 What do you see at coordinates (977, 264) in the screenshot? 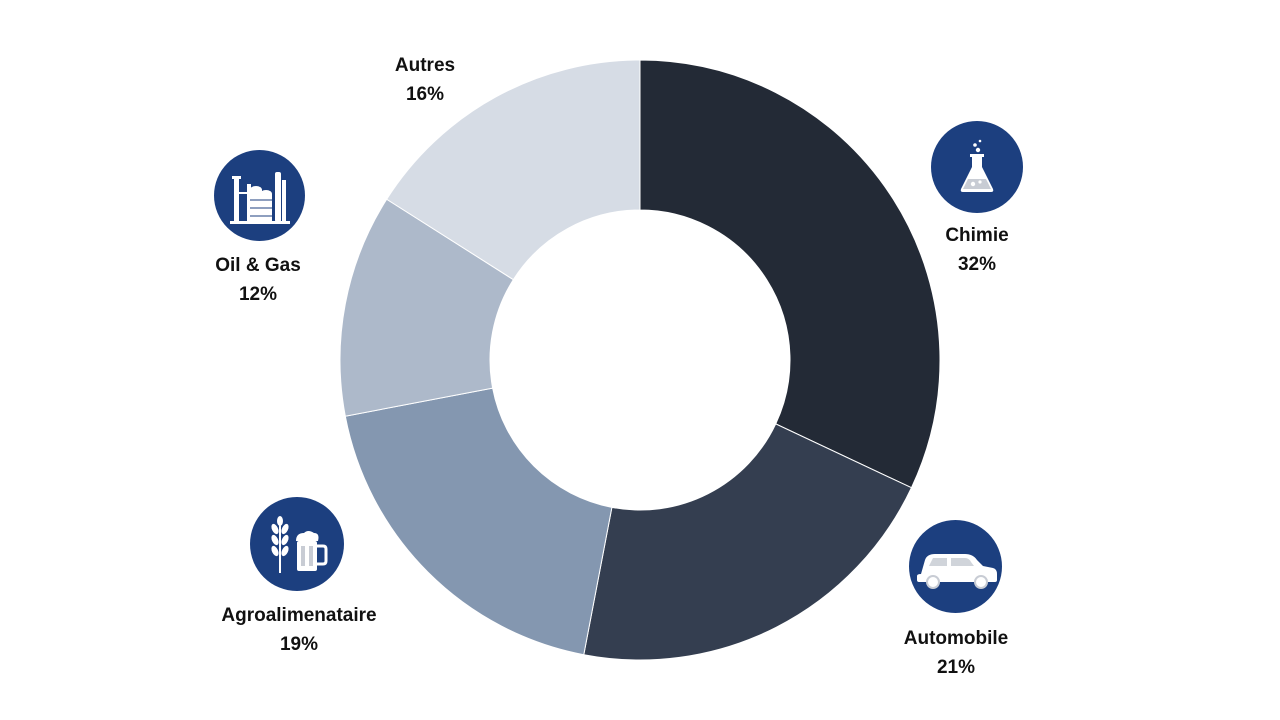
I see `label-chimie-value: 32%` at bounding box center [977, 264].